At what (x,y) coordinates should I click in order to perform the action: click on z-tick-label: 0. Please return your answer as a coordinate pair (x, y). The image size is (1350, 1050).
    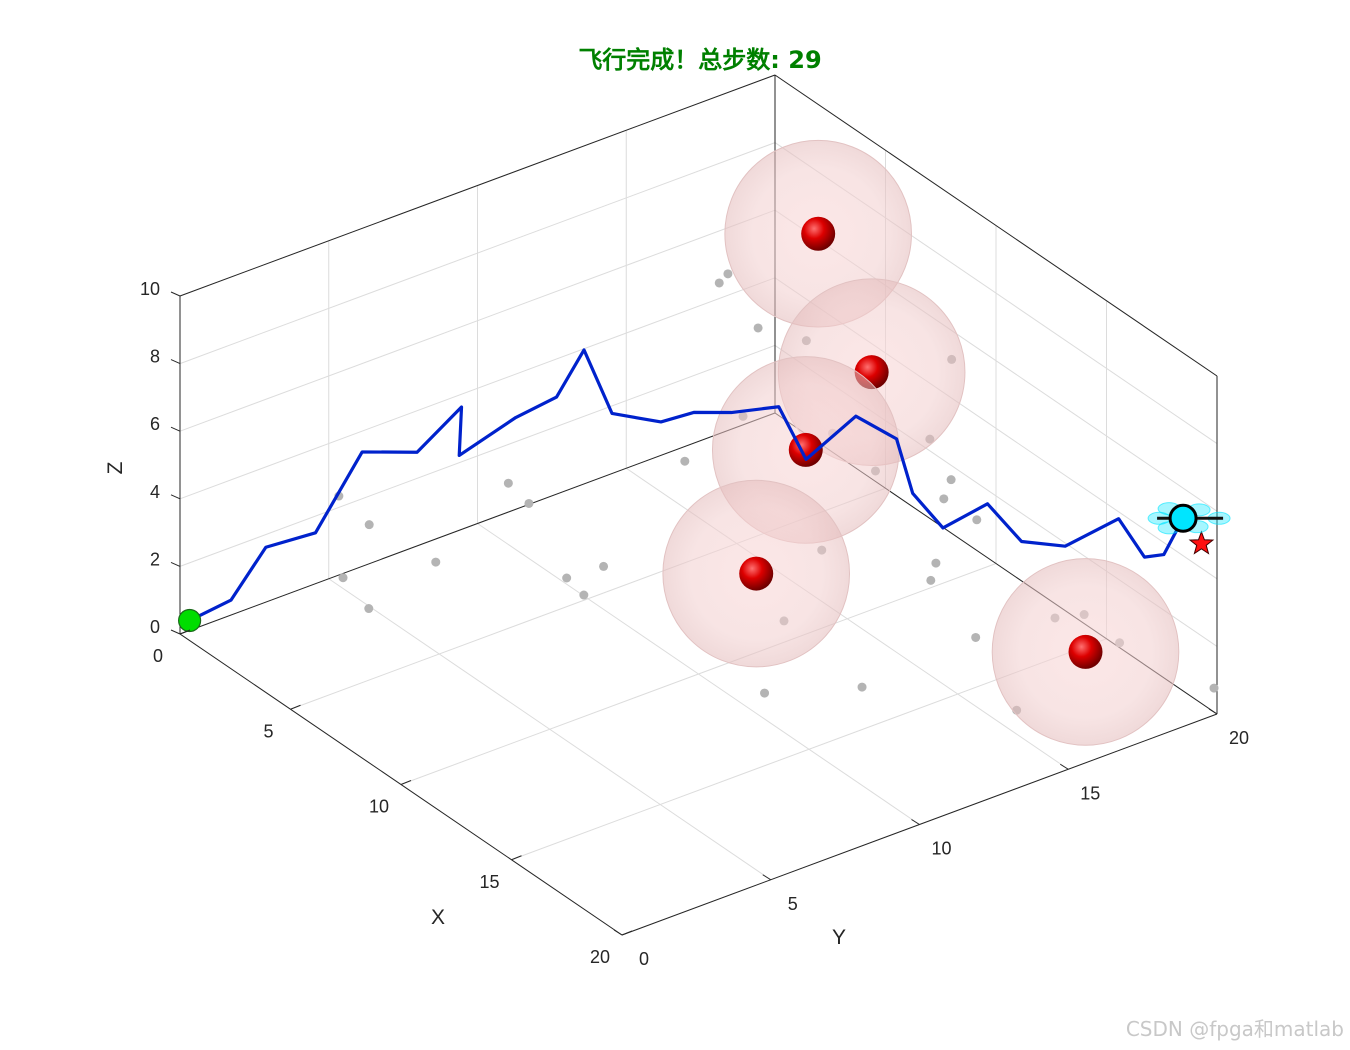
    Looking at the image, I should click on (155, 627).